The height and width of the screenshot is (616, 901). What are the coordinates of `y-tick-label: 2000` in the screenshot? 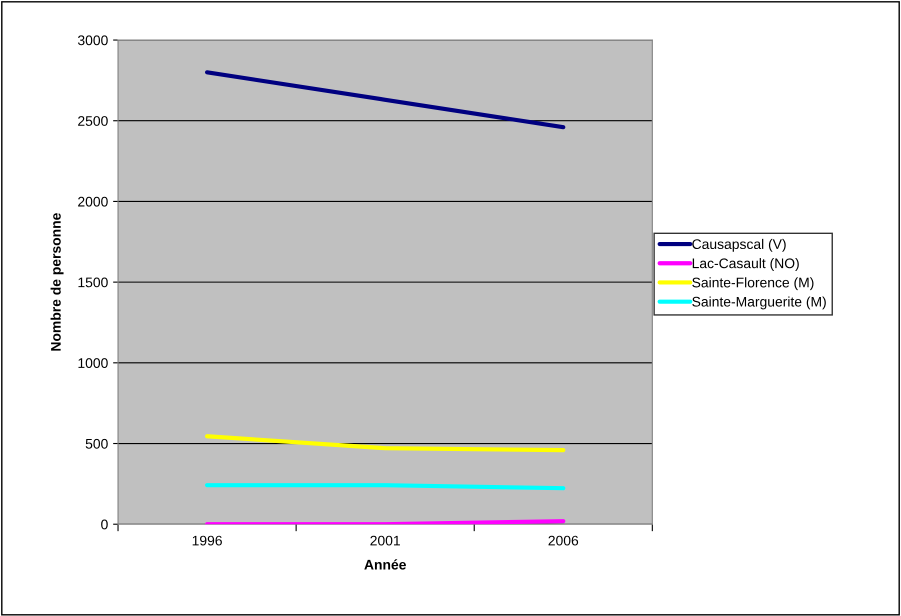 It's located at (93, 201).